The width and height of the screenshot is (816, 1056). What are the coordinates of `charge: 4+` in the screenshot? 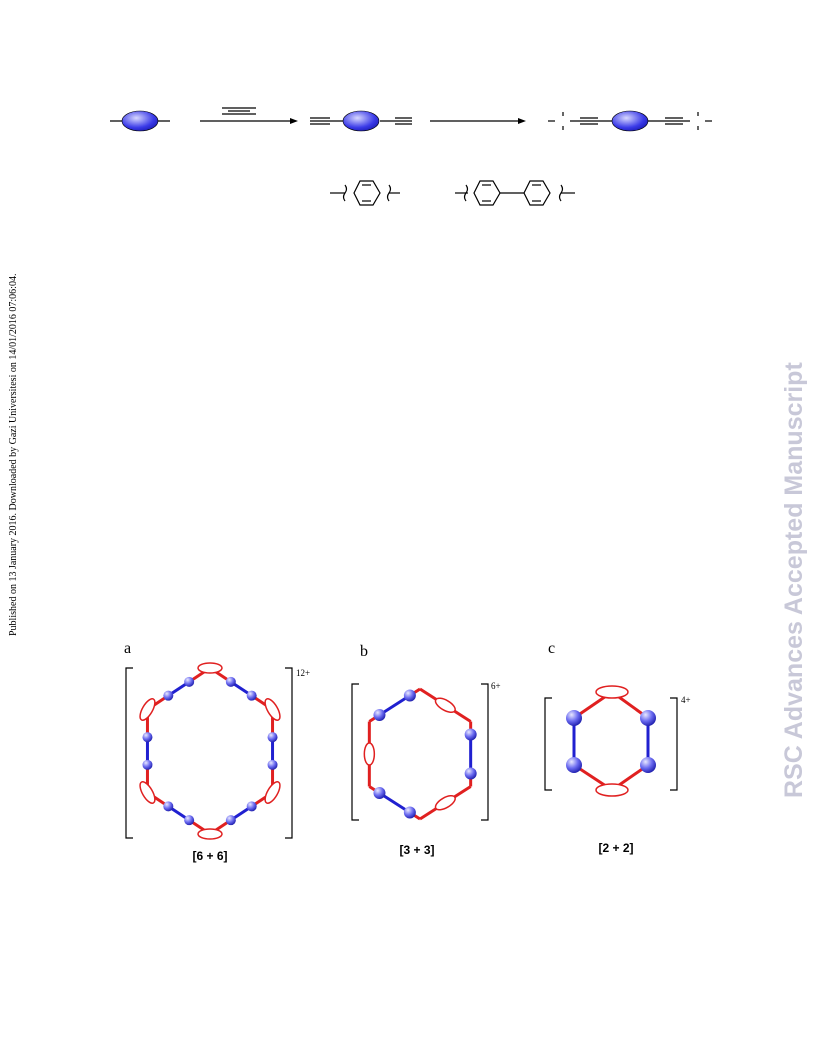 It's located at (686, 700).